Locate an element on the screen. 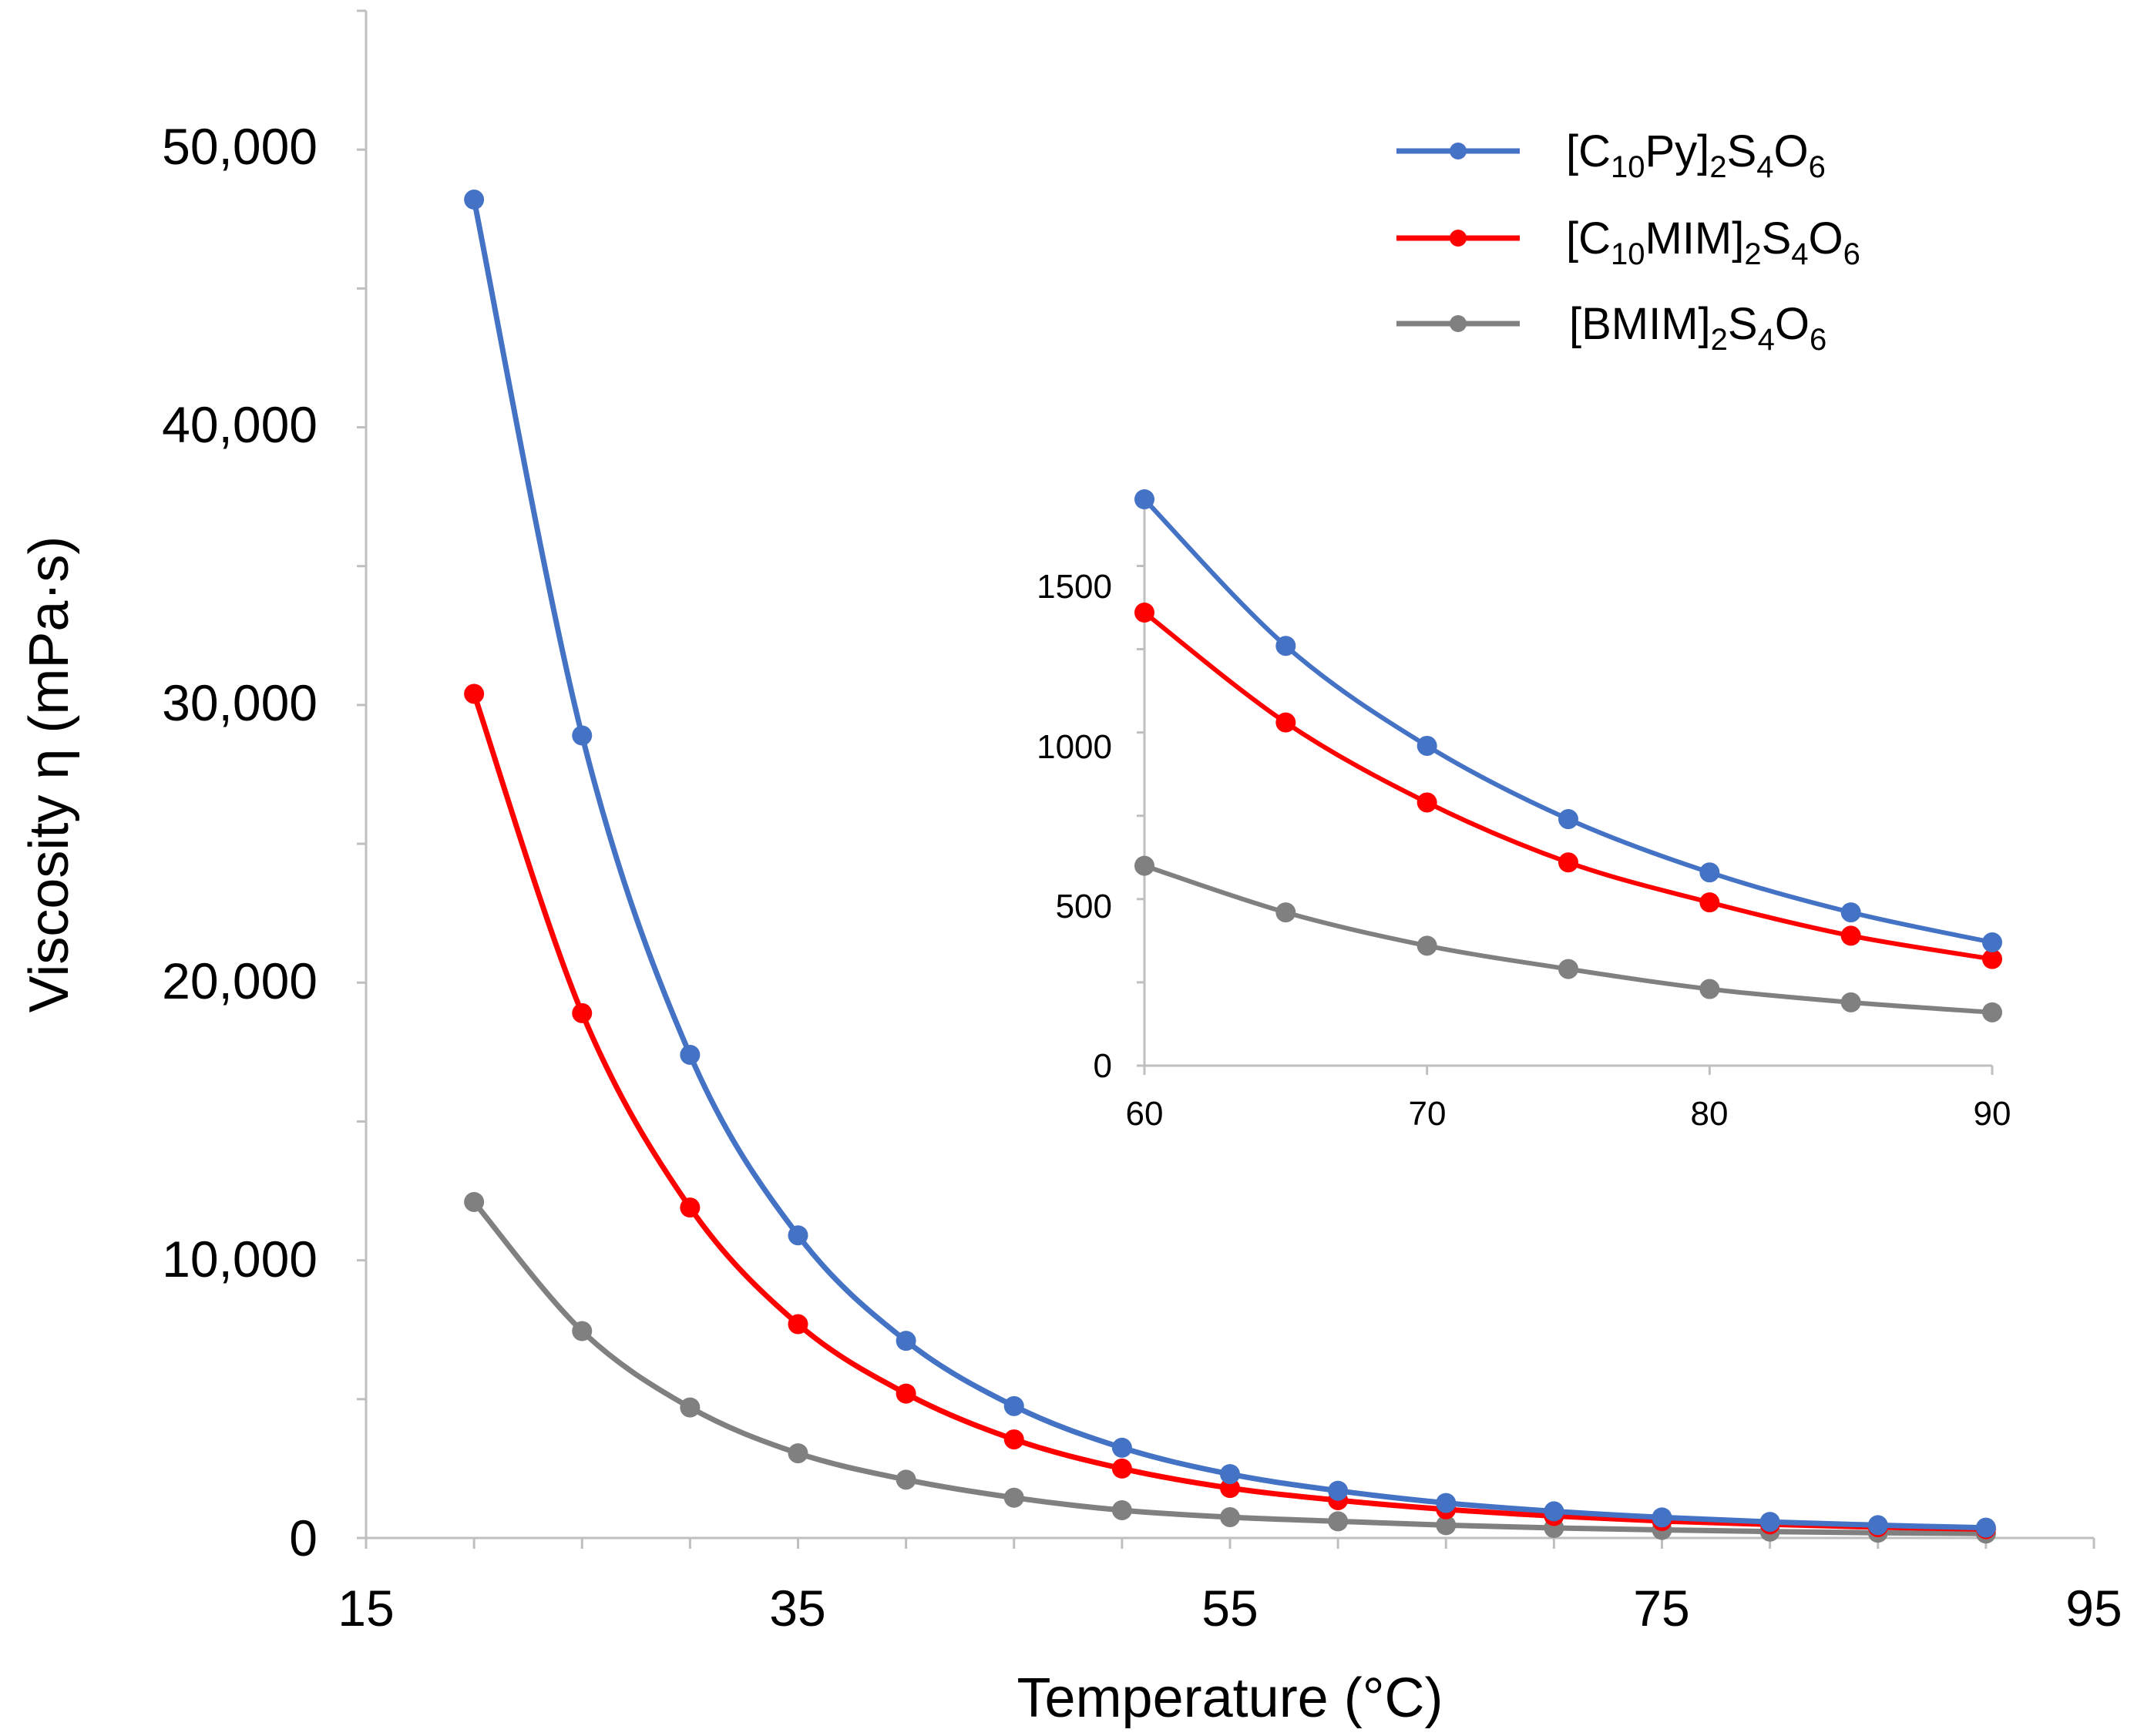 Image resolution: width=2144 pixels, height=1736 pixels. inset-y-tick-labels: 0 500 1000 1500 is located at coordinates (1074, 827).